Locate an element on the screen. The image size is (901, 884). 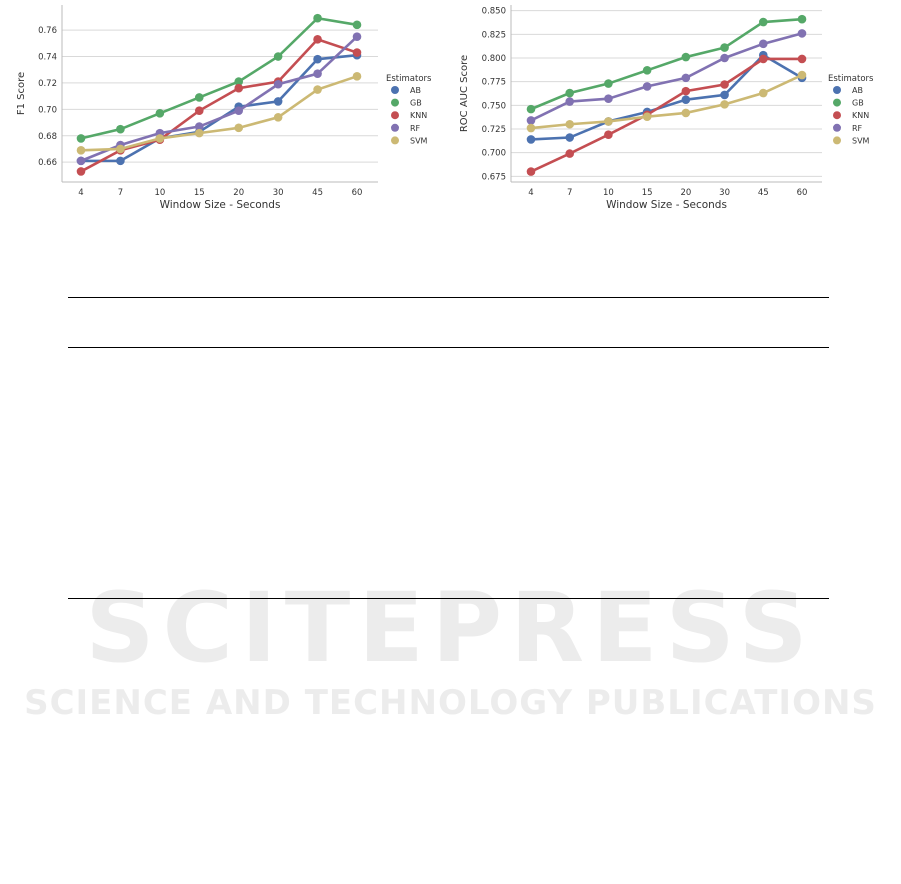
y-tick-label: 0.76 is located at coordinates (47, 31).